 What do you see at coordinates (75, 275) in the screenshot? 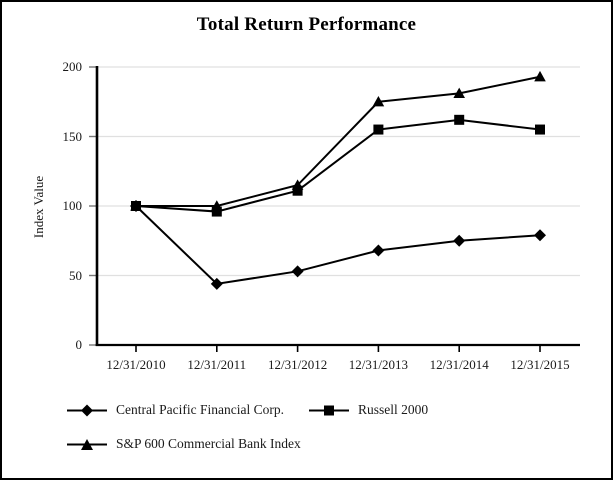
I see `y-tick-label: 50` at bounding box center [75, 275].